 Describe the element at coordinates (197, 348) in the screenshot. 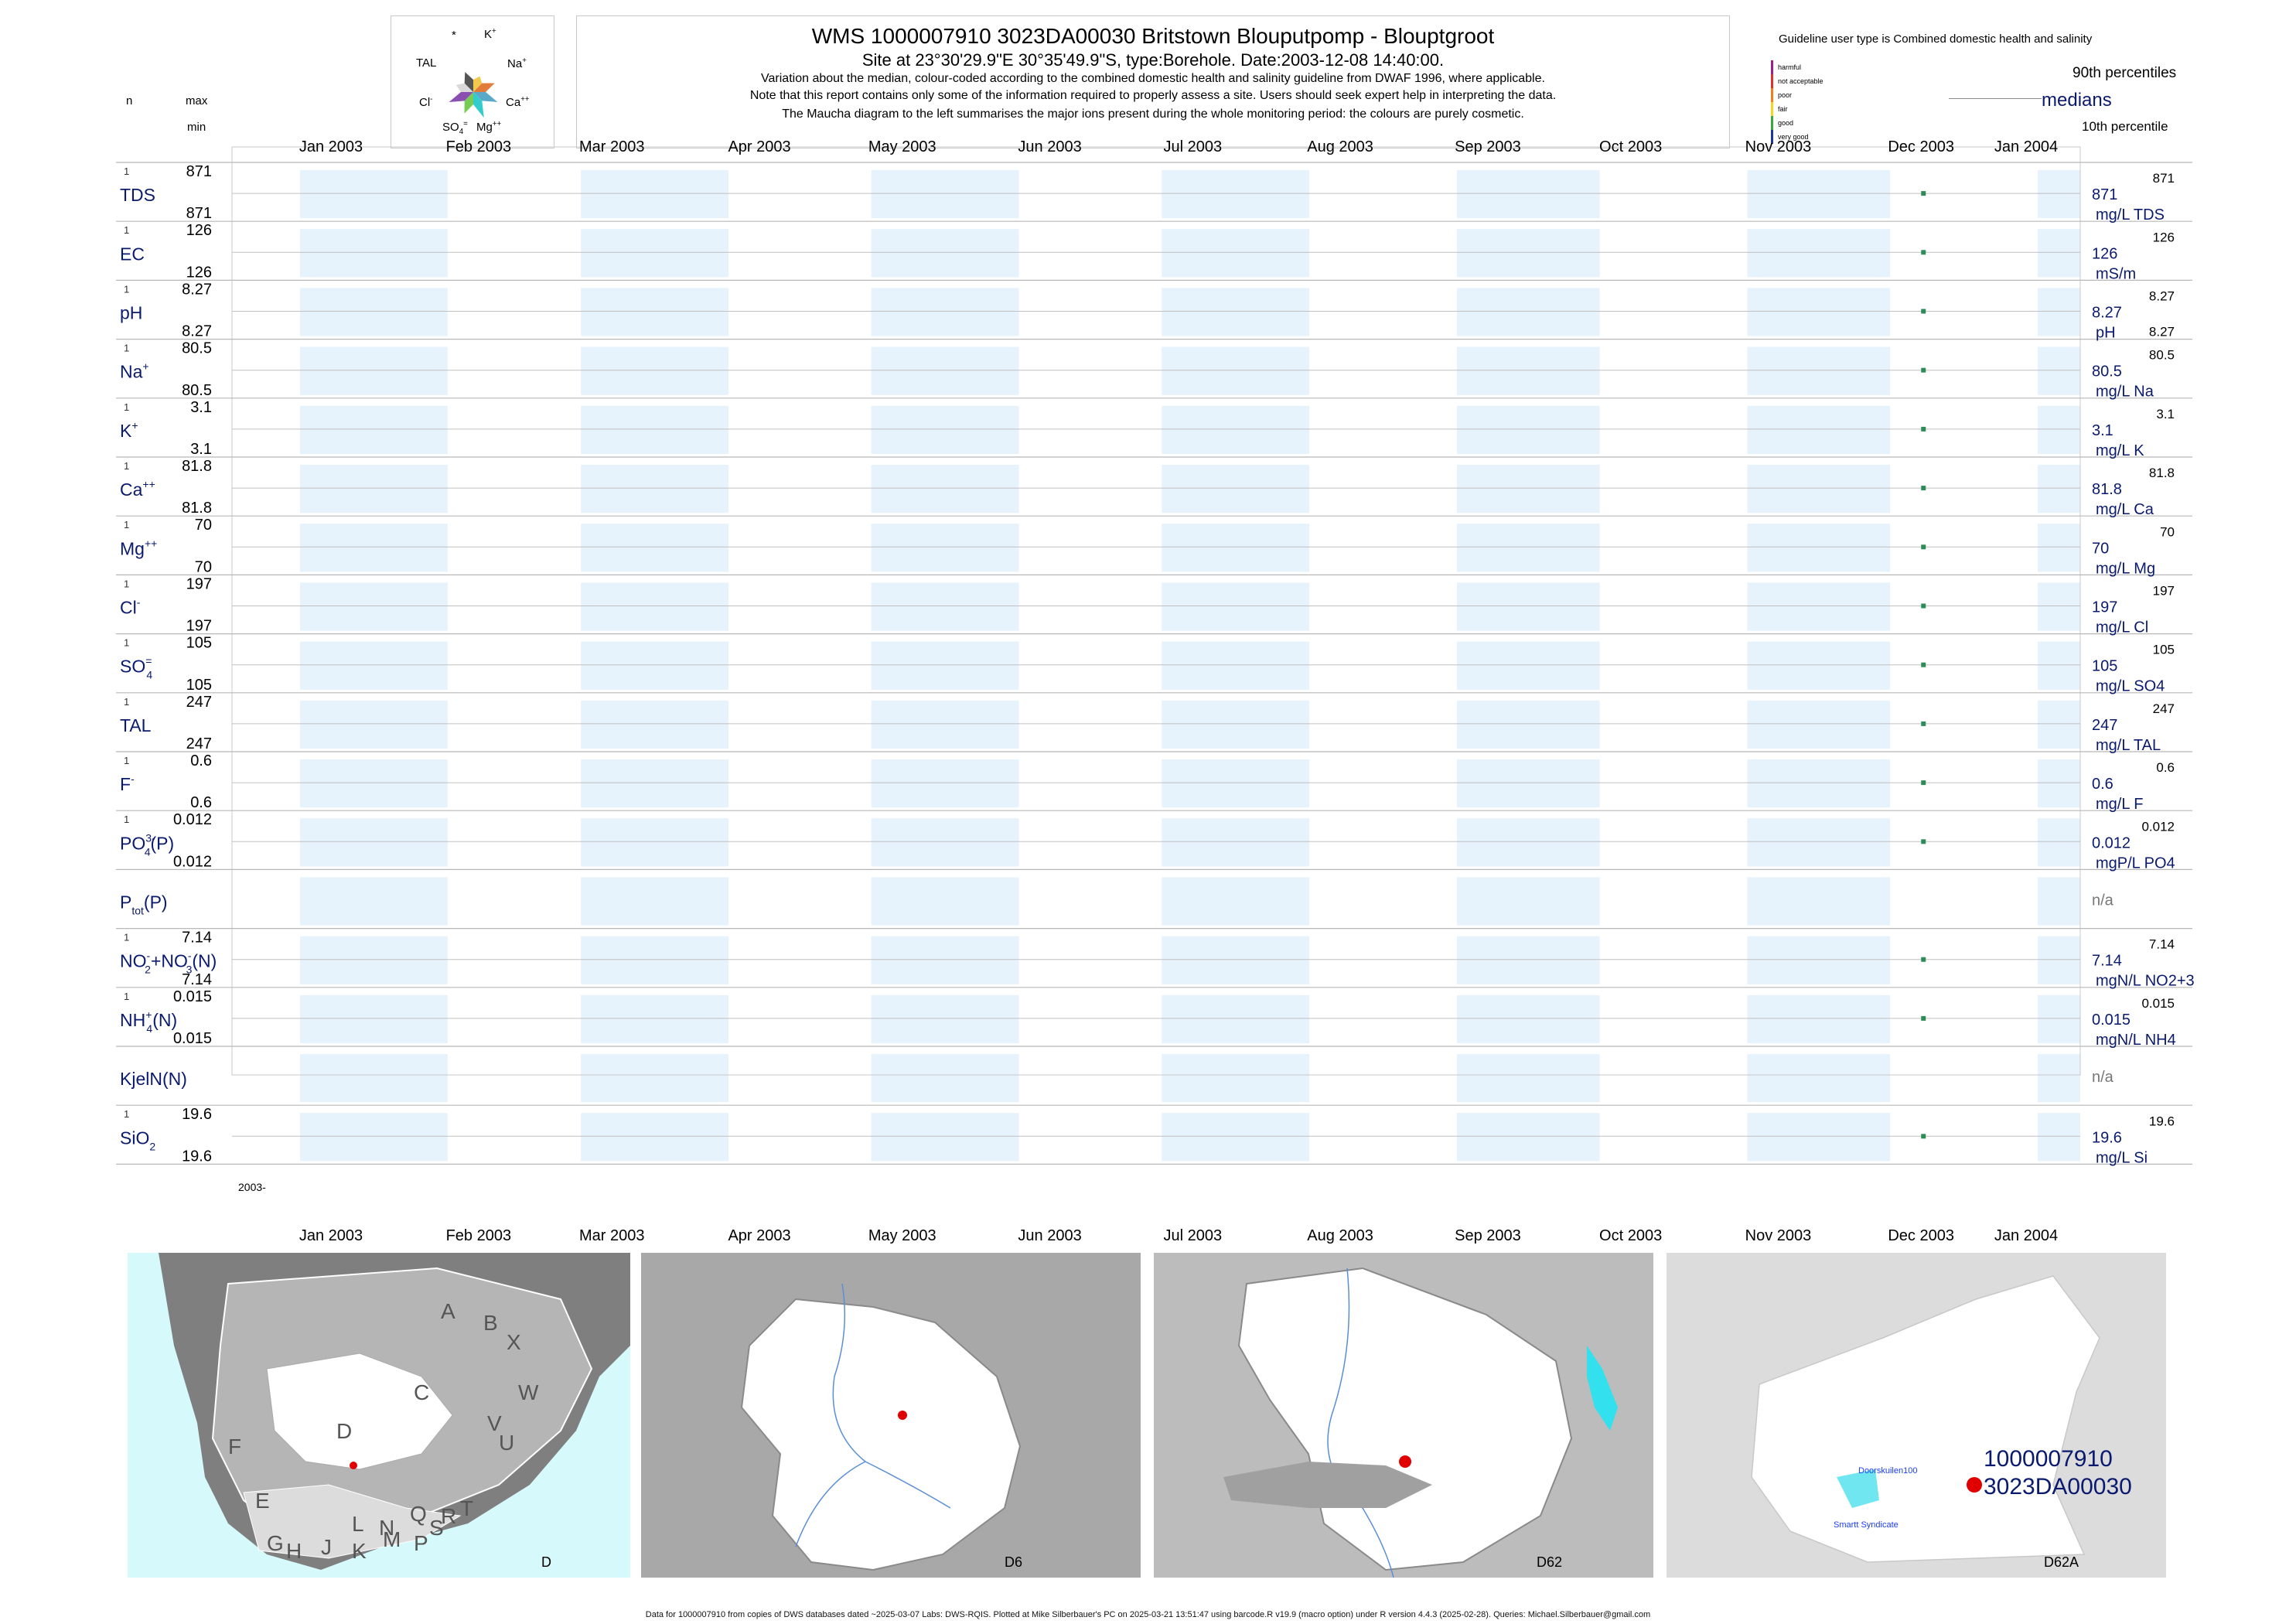

I see `row-max: 80.5` at that location.